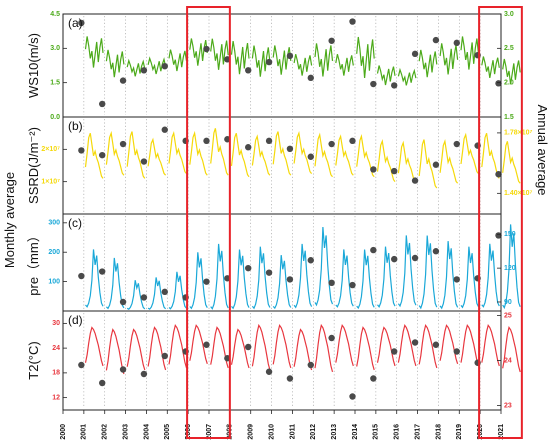  Describe the element at coordinates (438, 432) in the screenshot. I see `x-tick-label: 2018` at that location.